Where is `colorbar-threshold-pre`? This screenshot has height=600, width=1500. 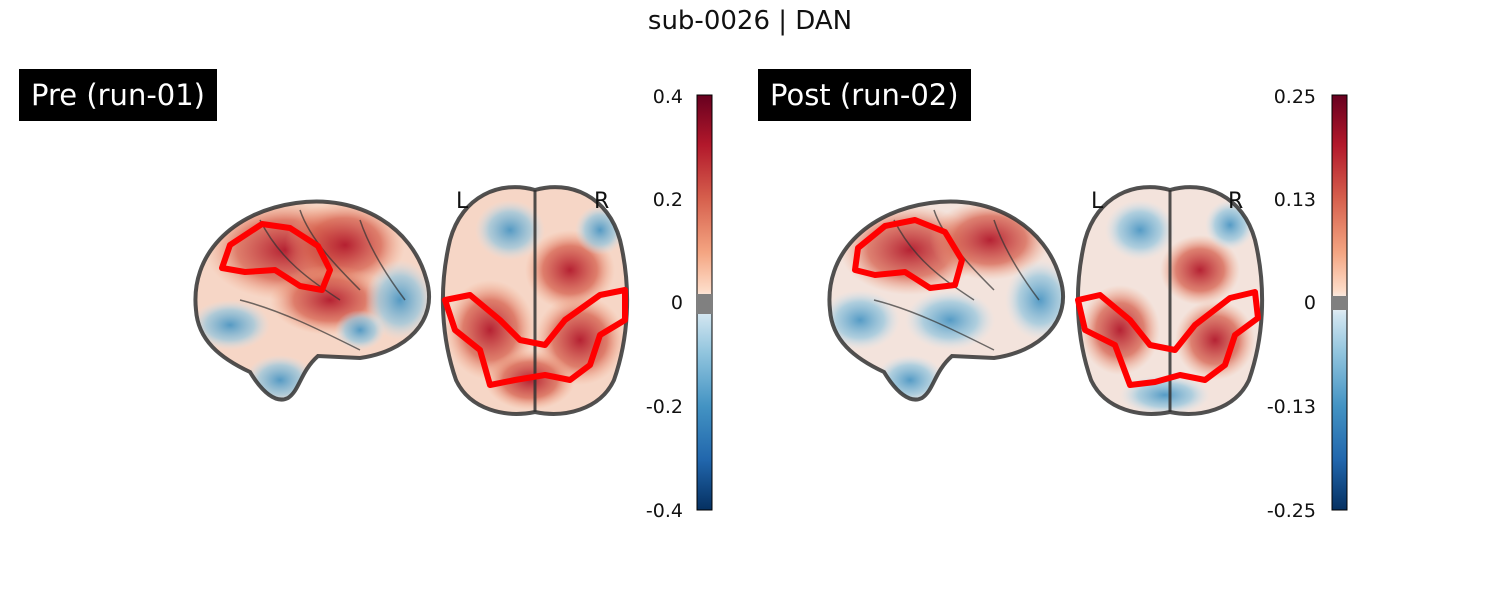 colorbar-threshold-pre is located at coordinates (704, 304).